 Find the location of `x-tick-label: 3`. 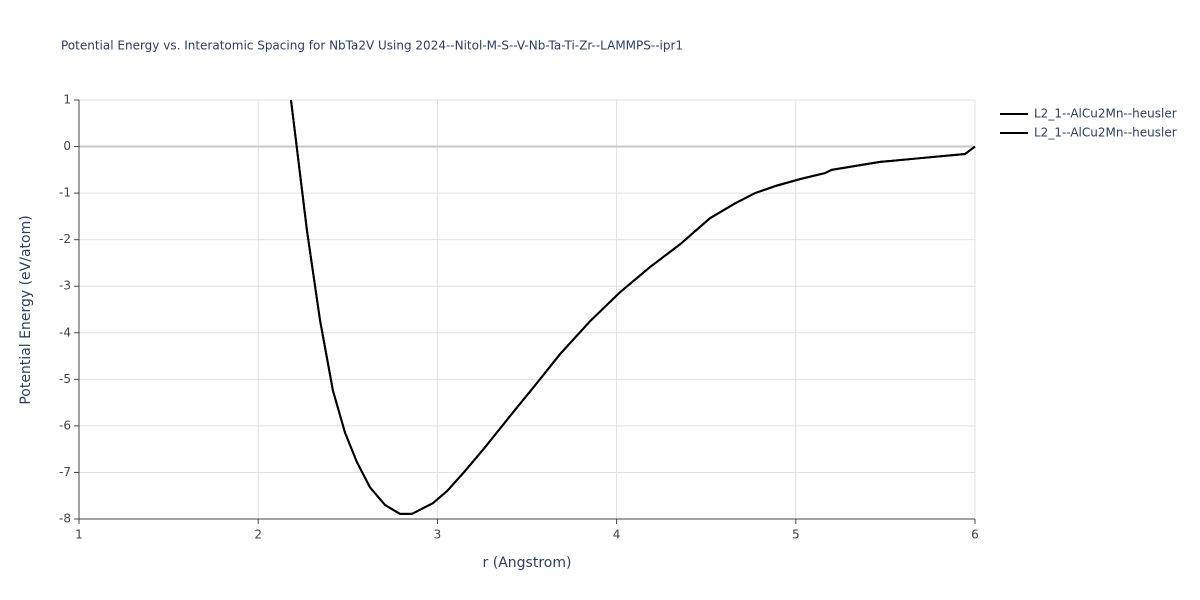

x-tick-label: 3 is located at coordinates (438, 535).